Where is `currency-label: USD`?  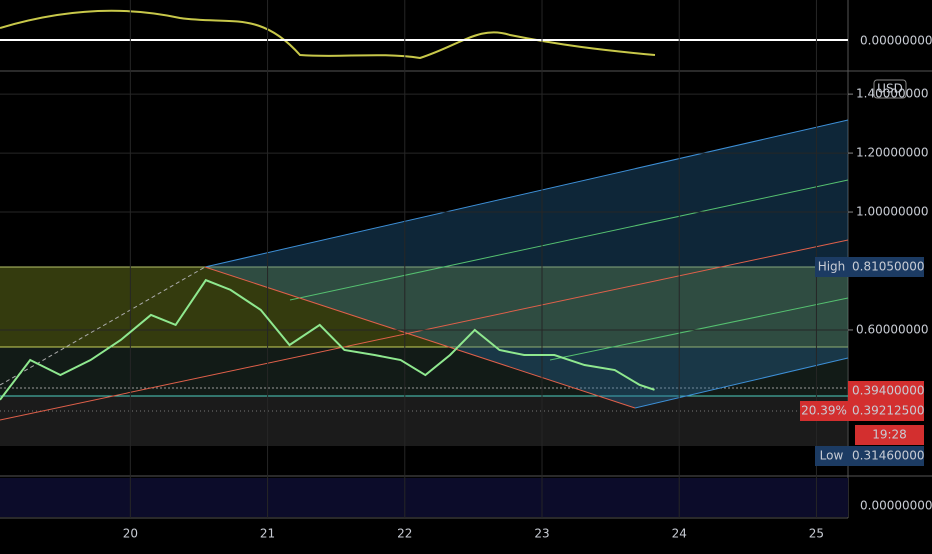 currency-label: USD is located at coordinates (890, 89).